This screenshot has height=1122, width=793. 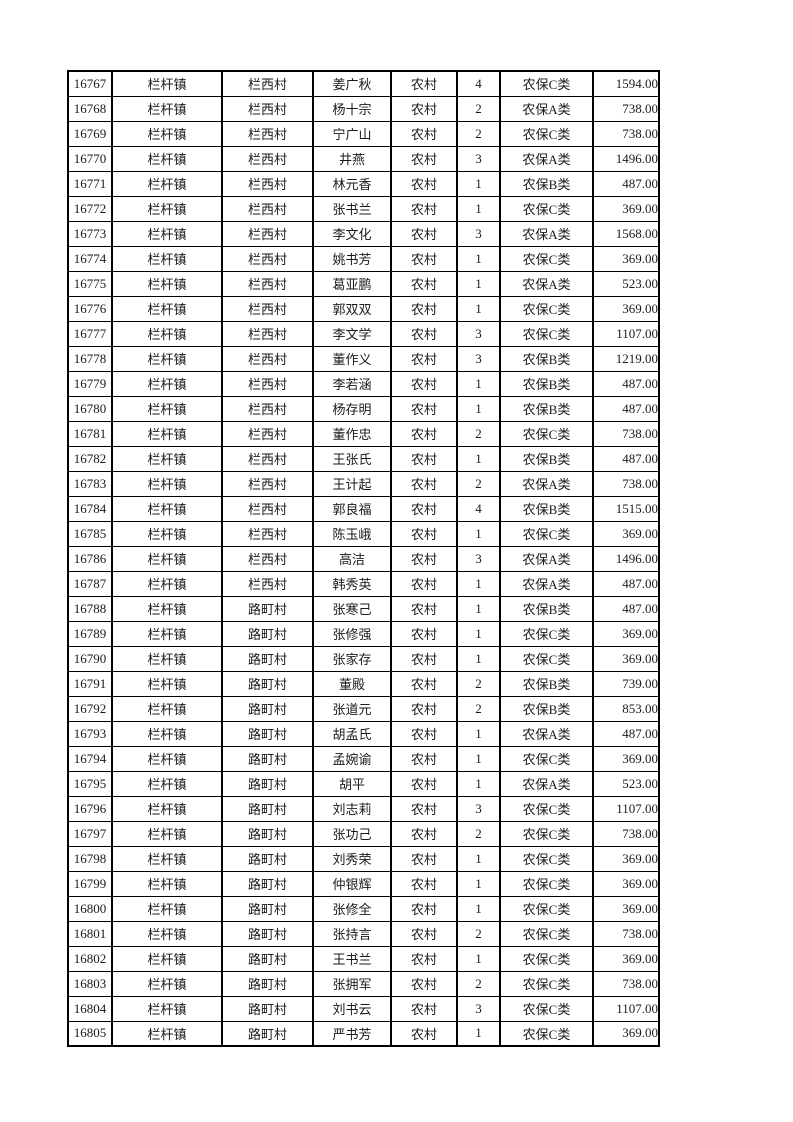 I want to click on record-id-cell: 16773, so click(x=90, y=233).